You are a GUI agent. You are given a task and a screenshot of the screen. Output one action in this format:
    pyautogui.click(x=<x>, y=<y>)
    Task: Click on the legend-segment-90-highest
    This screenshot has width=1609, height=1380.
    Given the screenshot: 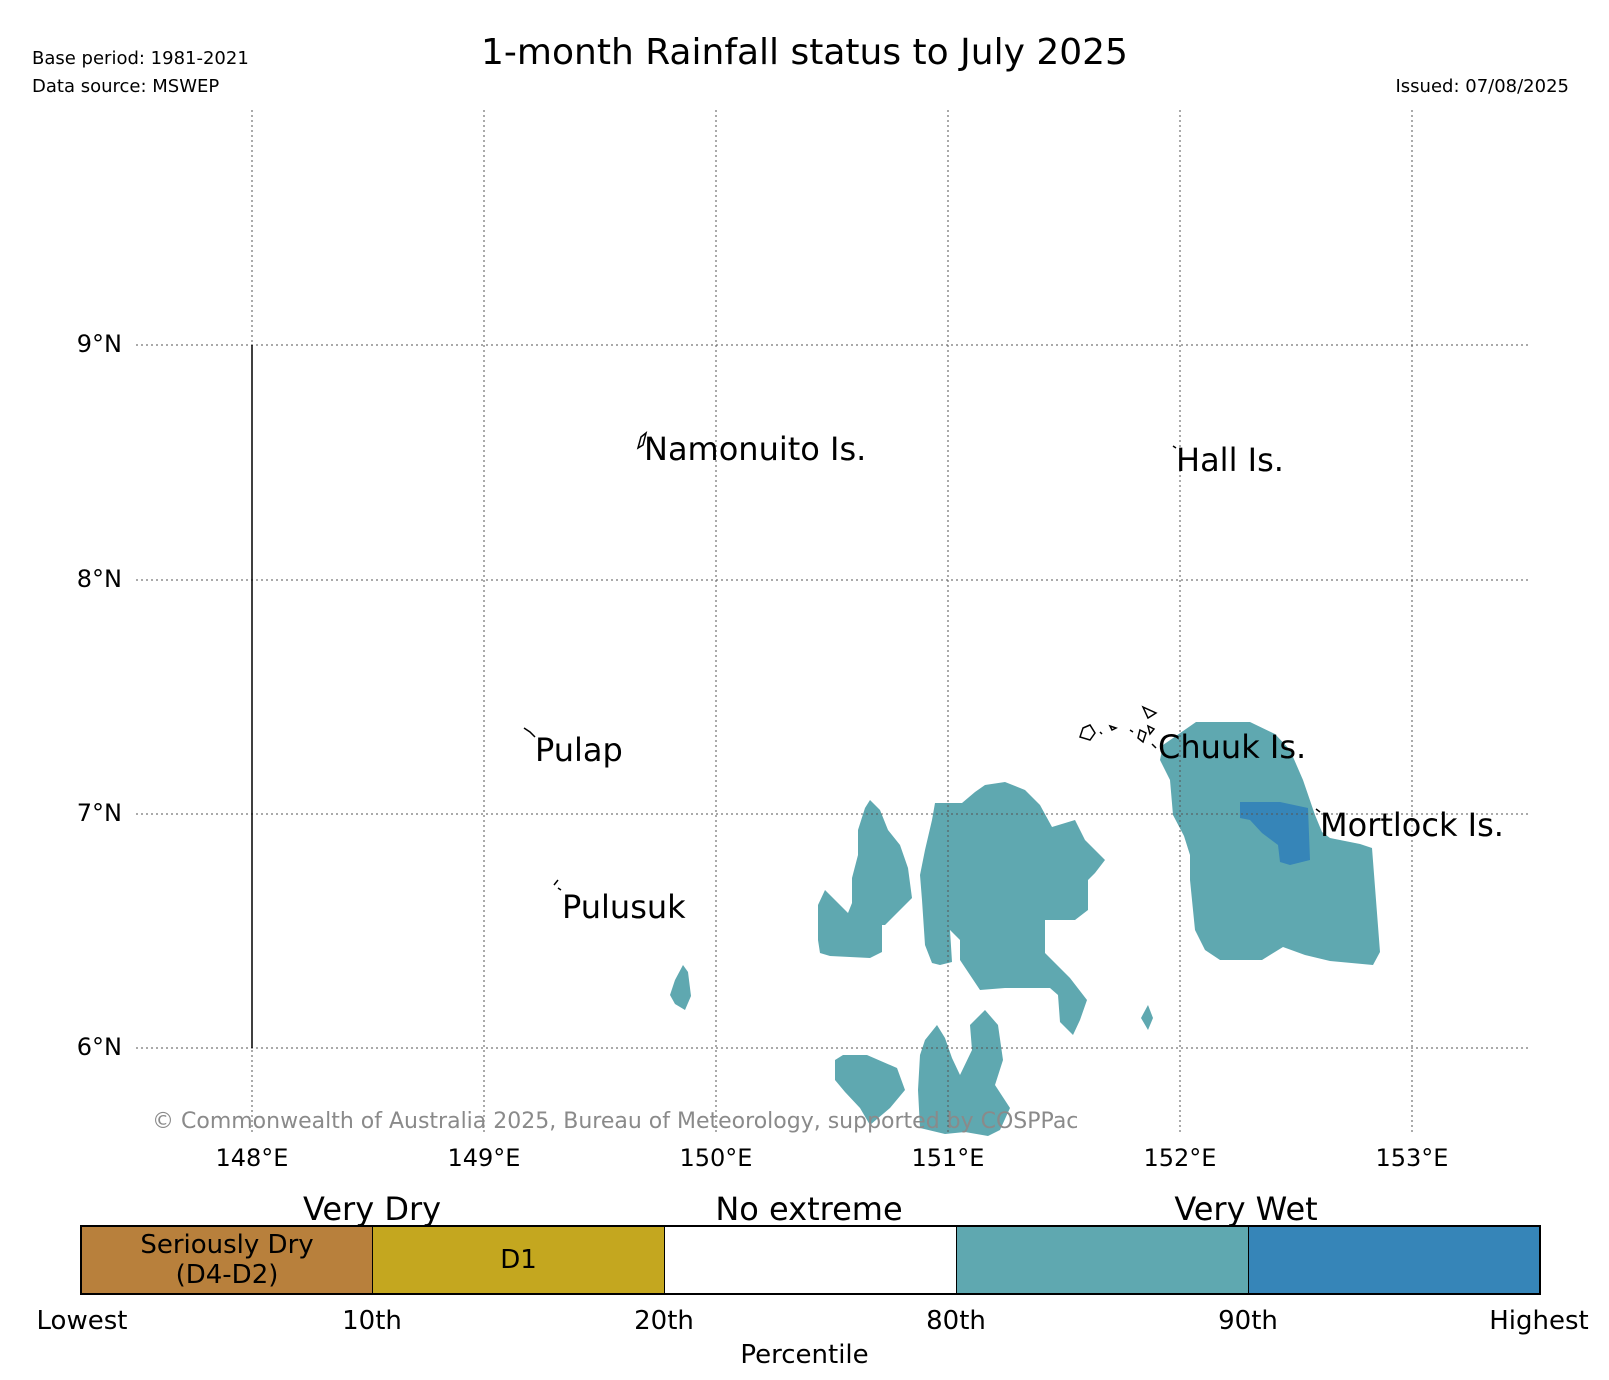 What is the action you would take?
    pyautogui.click(x=1394, y=1260)
    